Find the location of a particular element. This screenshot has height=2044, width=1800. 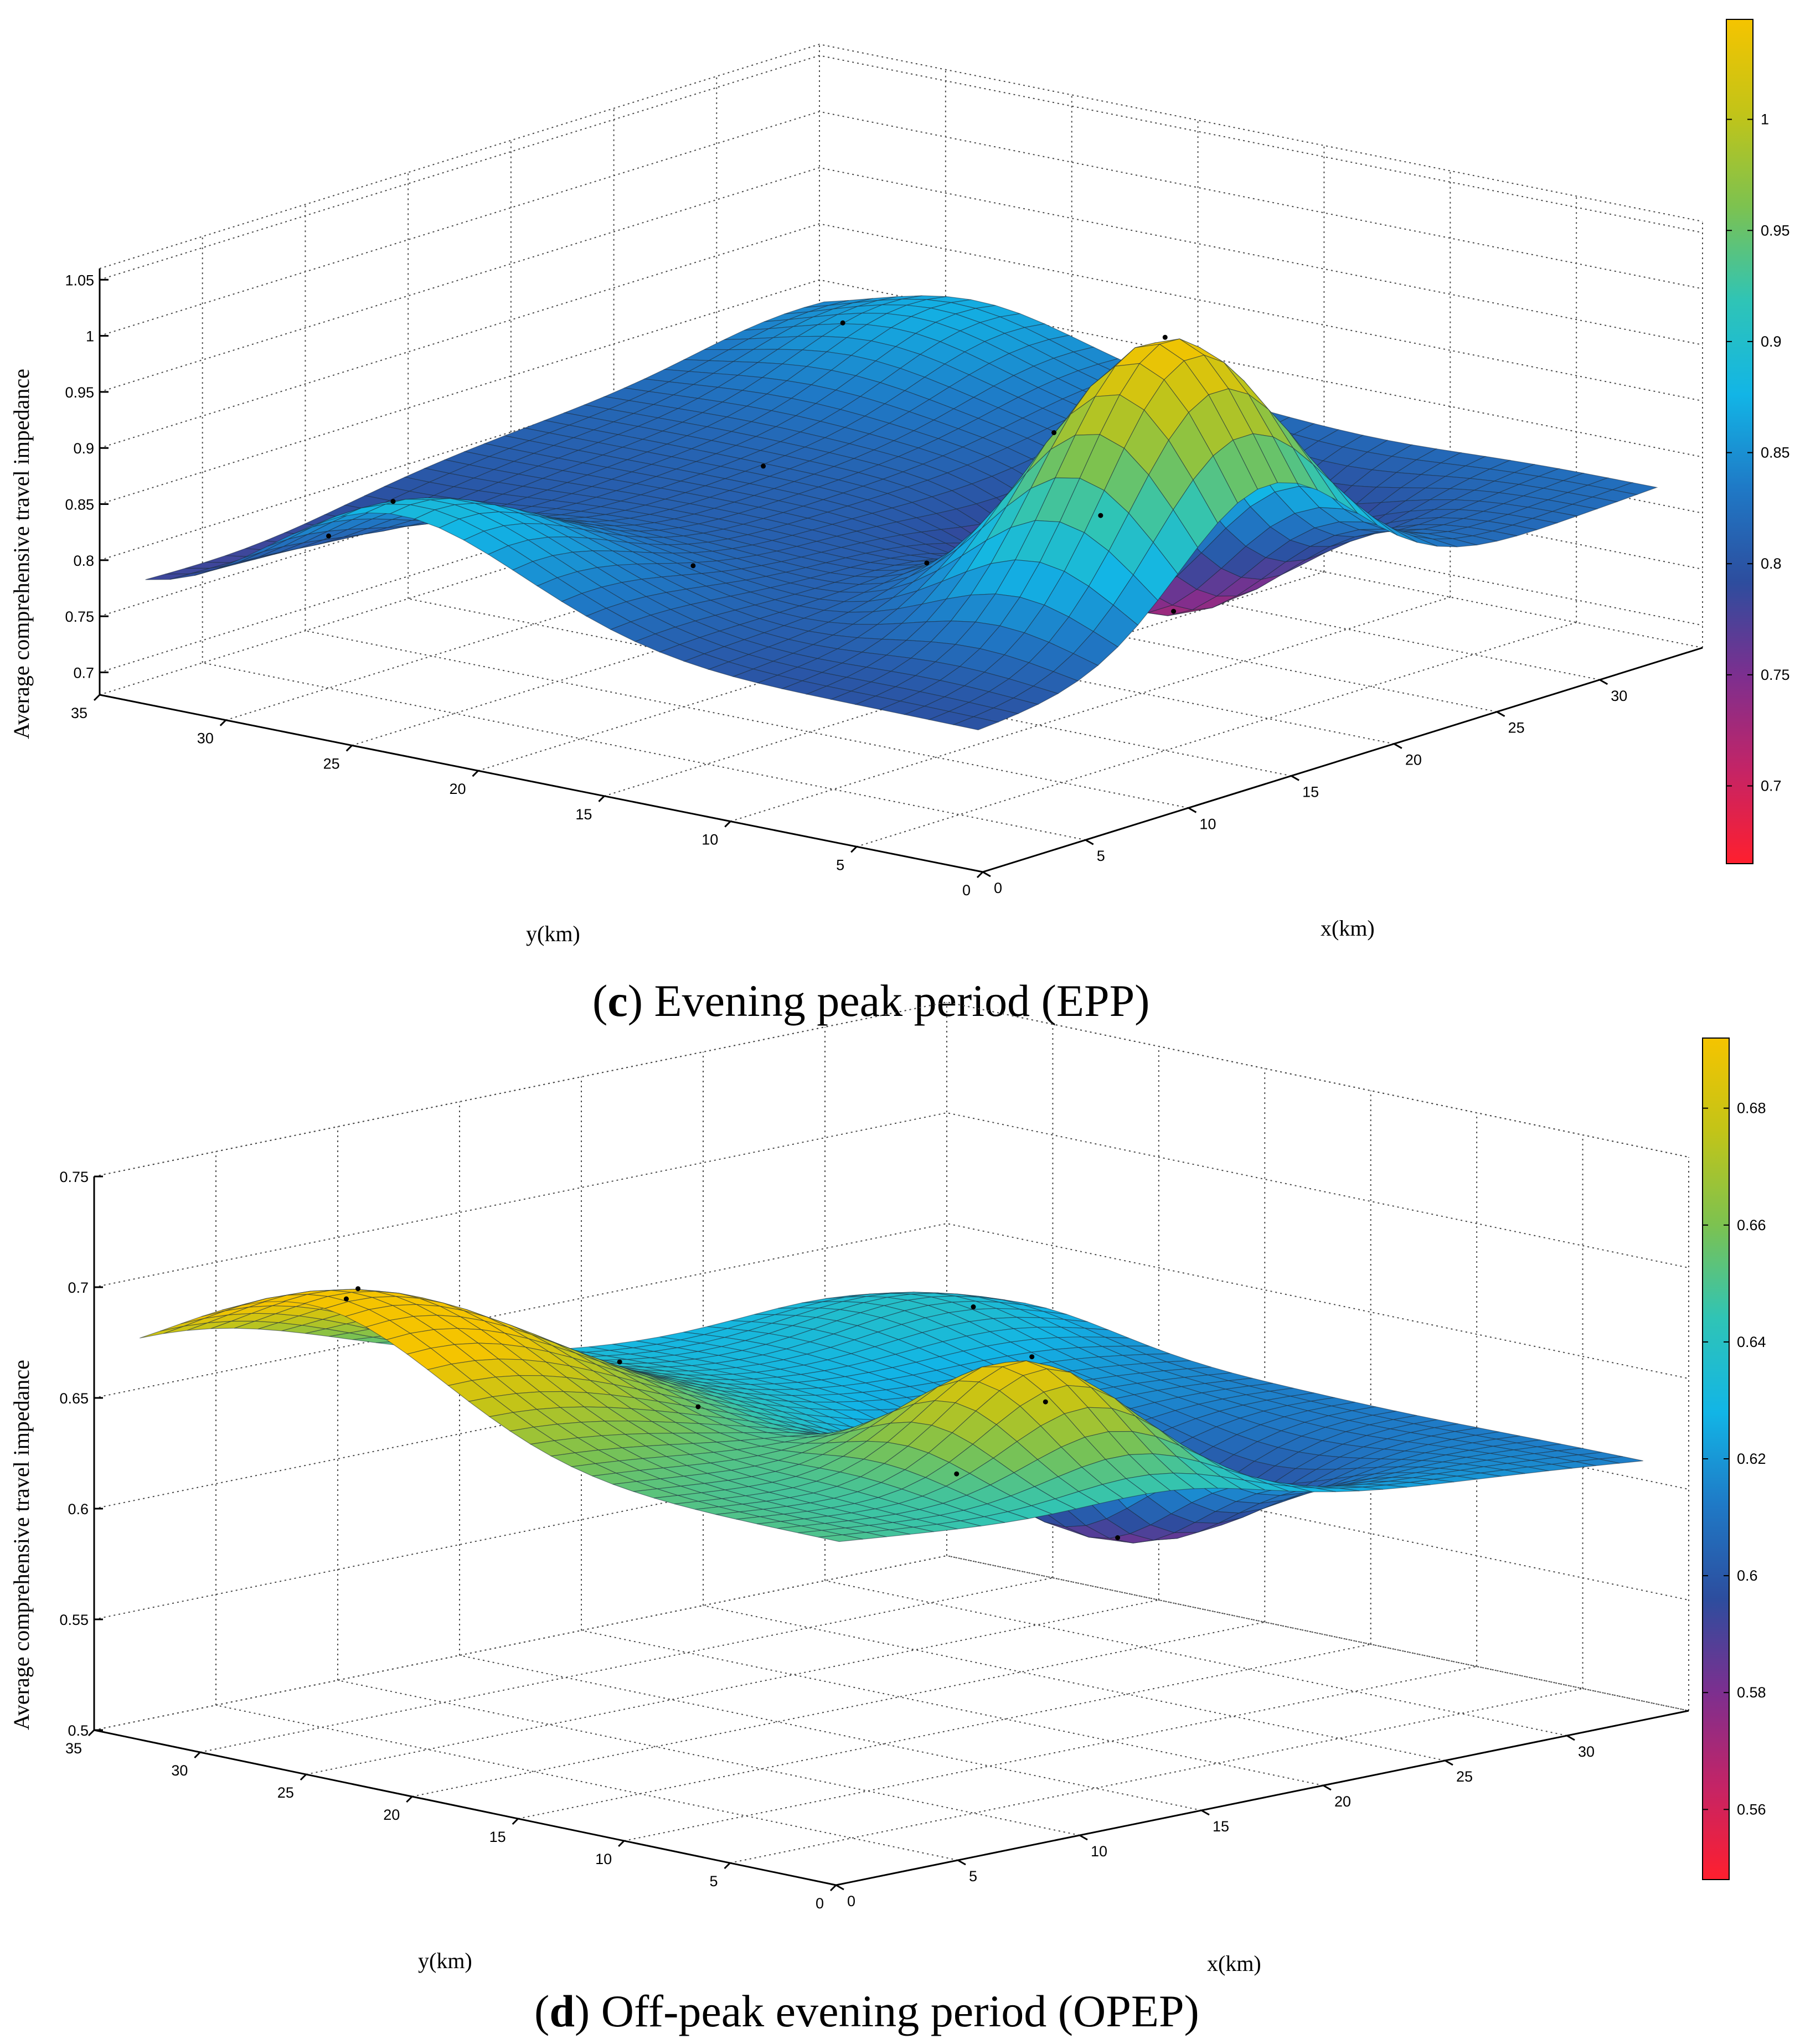

panel-d-y-axis-label: y(km) is located at coordinates (445, 1960).